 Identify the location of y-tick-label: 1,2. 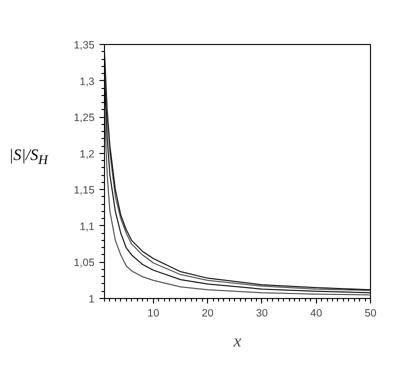
(87, 154).